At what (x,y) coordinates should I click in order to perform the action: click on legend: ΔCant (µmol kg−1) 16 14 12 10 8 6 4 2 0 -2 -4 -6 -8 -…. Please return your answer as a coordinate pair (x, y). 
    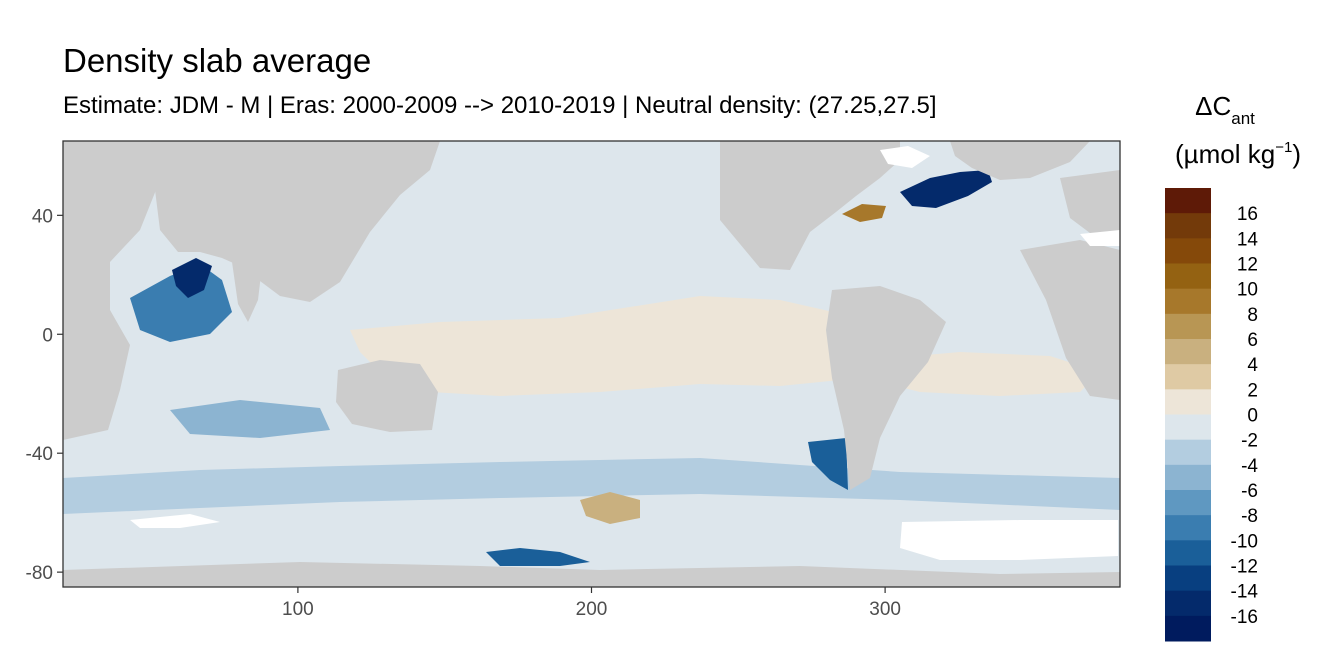
    Looking at the image, I should click on (1233, 366).